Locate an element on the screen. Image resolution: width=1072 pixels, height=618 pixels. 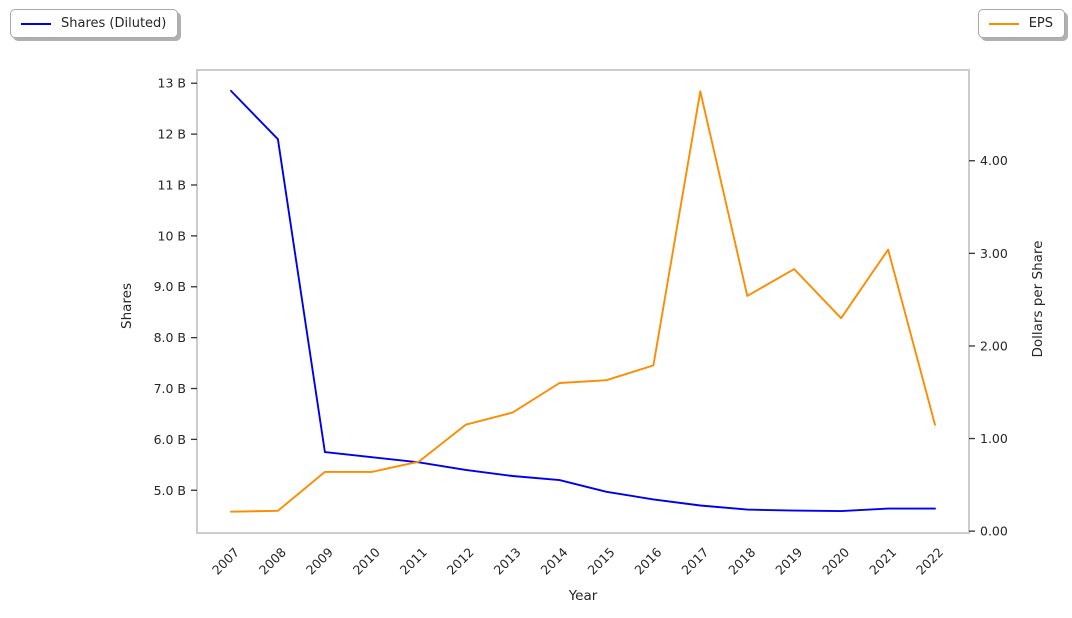
x-tick-label: 2008 is located at coordinates (272, 560).